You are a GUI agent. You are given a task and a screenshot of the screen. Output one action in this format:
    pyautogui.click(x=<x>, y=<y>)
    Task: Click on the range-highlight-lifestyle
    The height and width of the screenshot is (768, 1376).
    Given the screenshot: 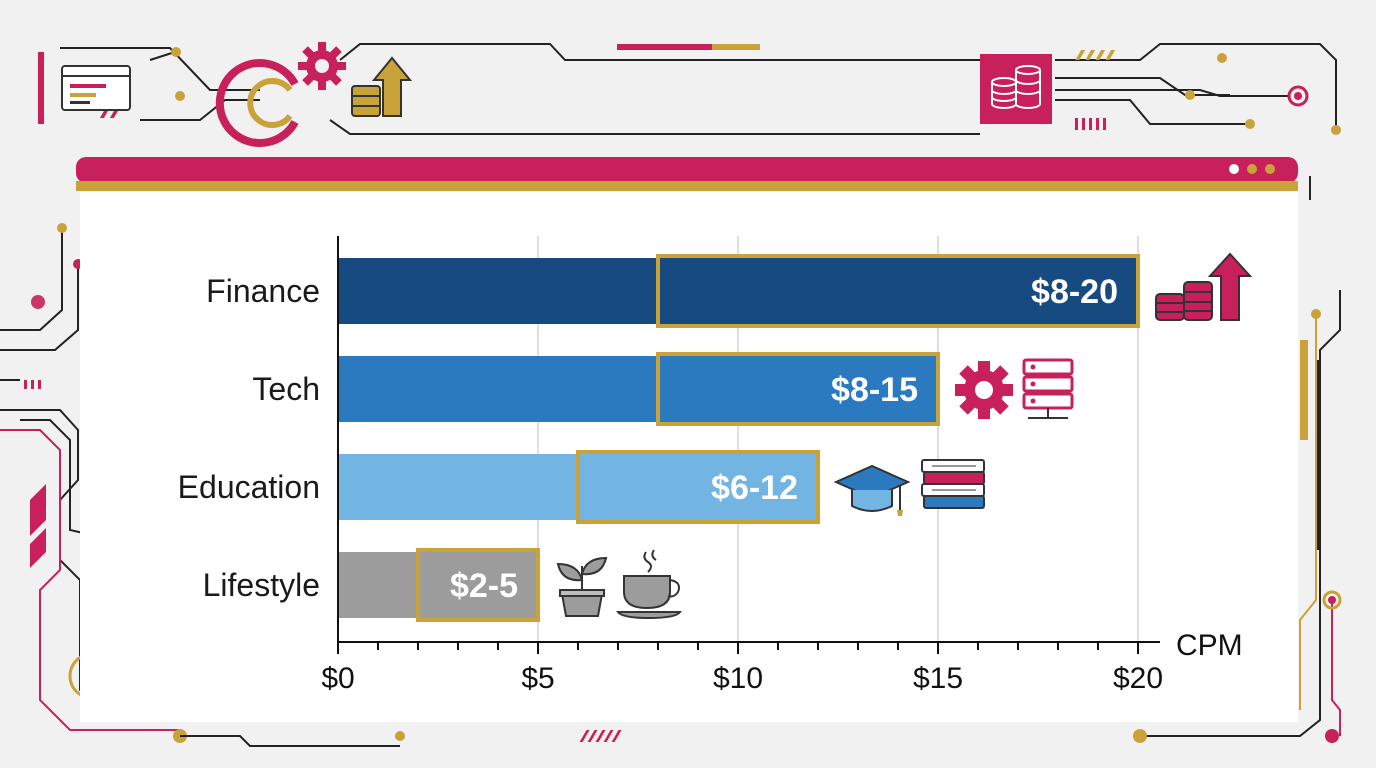 What is the action you would take?
    pyautogui.click(x=478, y=585)
    